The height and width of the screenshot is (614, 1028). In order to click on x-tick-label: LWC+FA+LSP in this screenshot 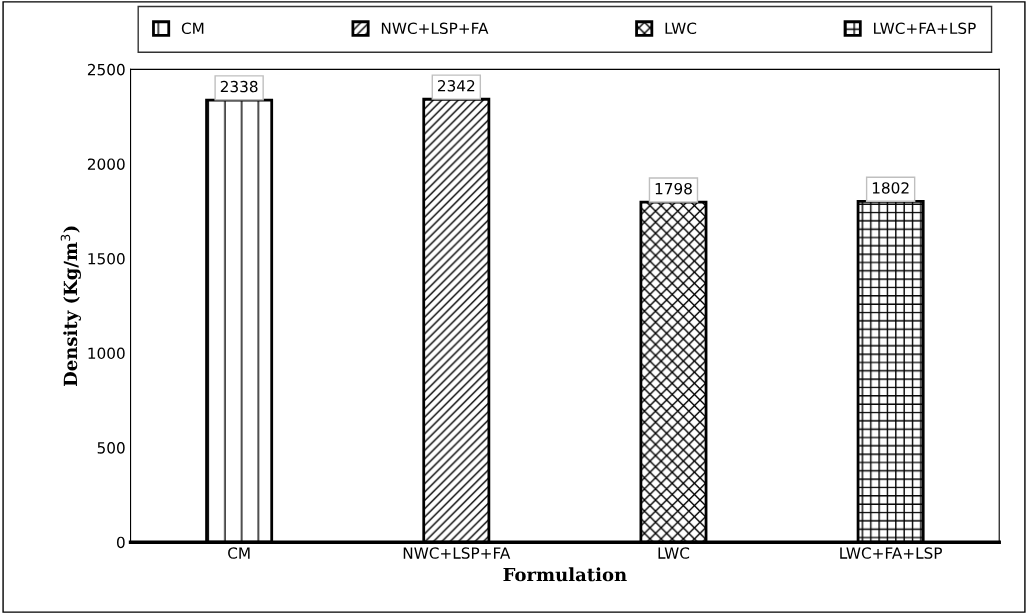, I will do `click(891, 553)`.